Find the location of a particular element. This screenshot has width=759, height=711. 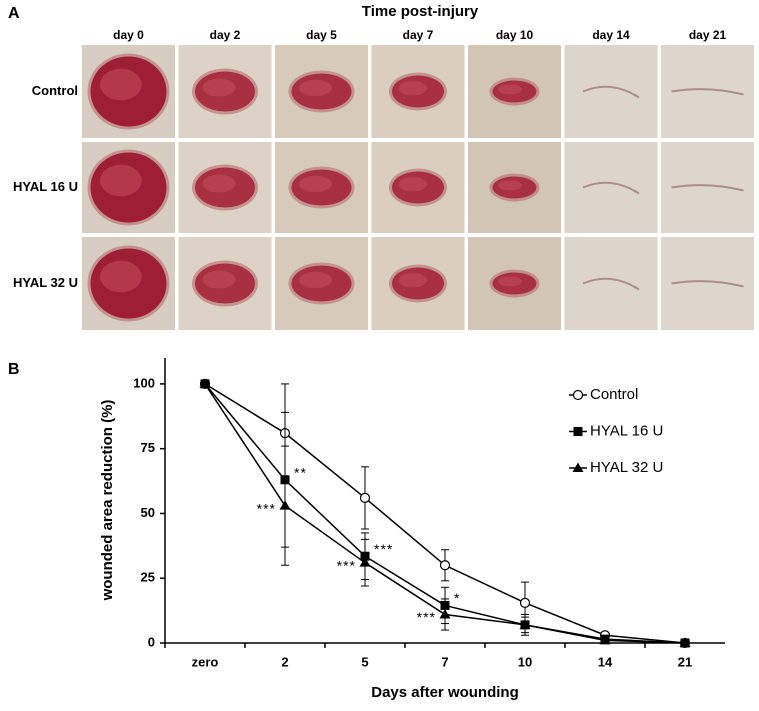

y-tick-label: 100 is located at coordinates (144, 382).